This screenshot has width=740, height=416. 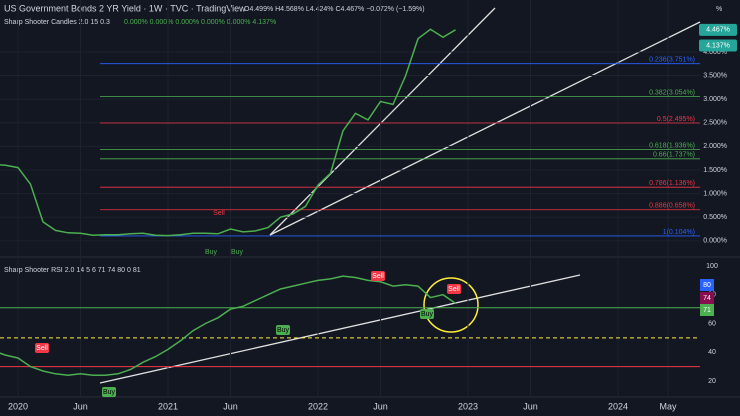 I want to click on y-tick-label: 2.000%, so click(x=715, y=146).